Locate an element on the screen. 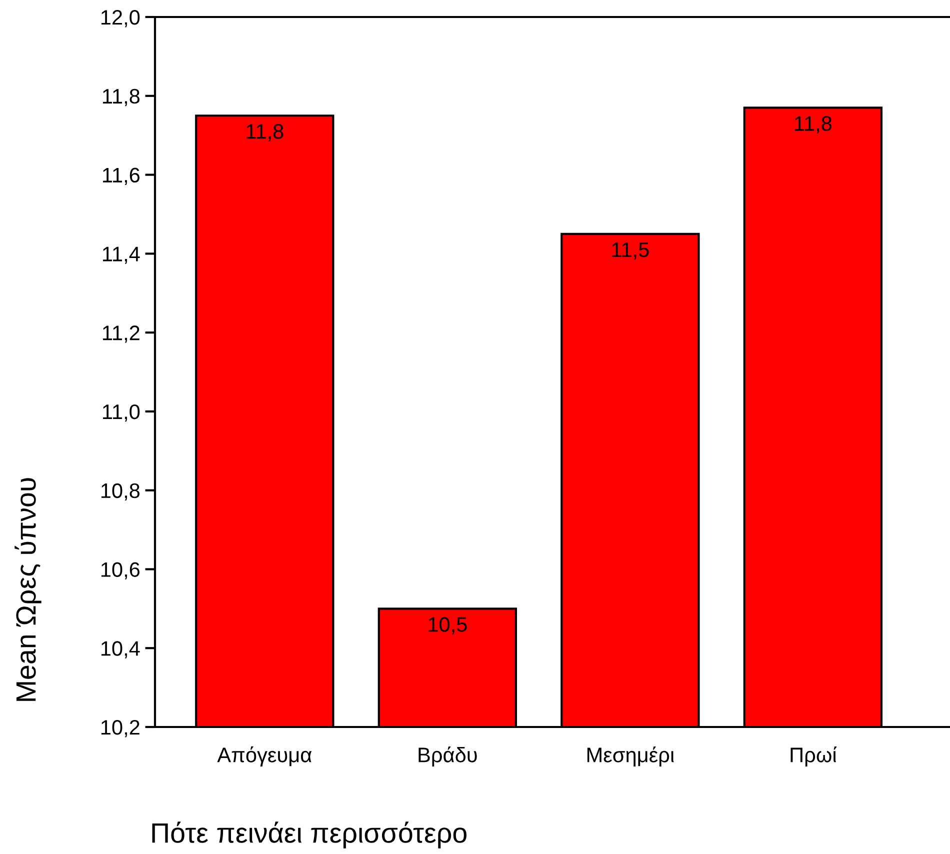 The width and height of the screenshot is (950, 854). x-tick-label: Απόγευμα is located at coordinates (264, 756).